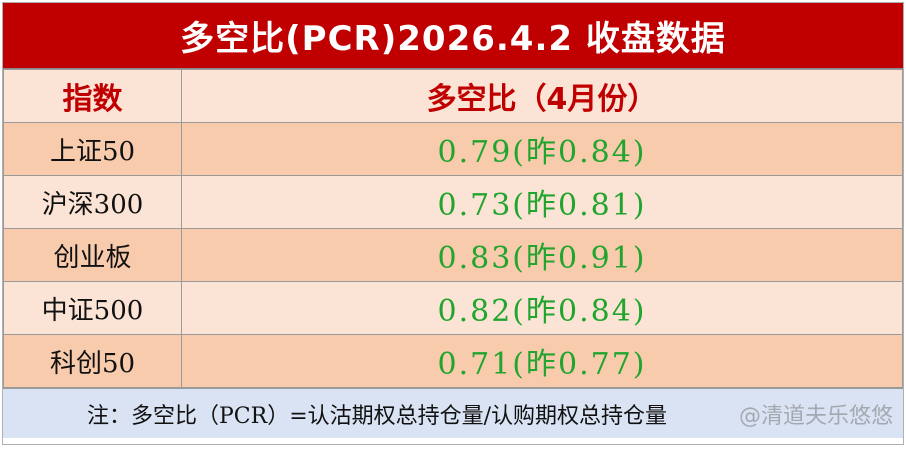  I want to click on index-name: 科创50, so click(92, 361).